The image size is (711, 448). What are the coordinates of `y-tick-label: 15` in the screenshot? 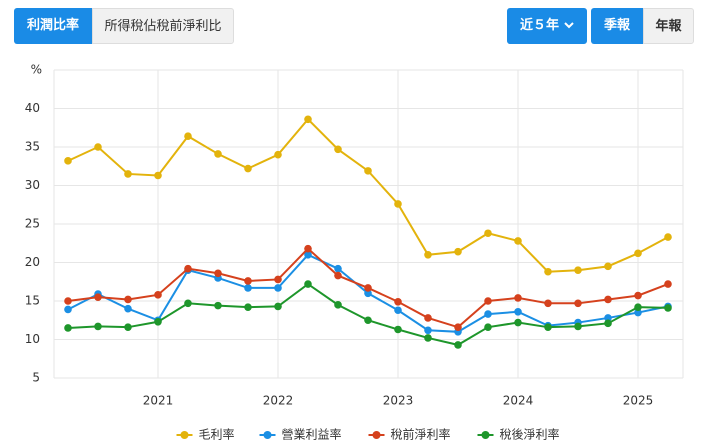 It's located at (32, 301).